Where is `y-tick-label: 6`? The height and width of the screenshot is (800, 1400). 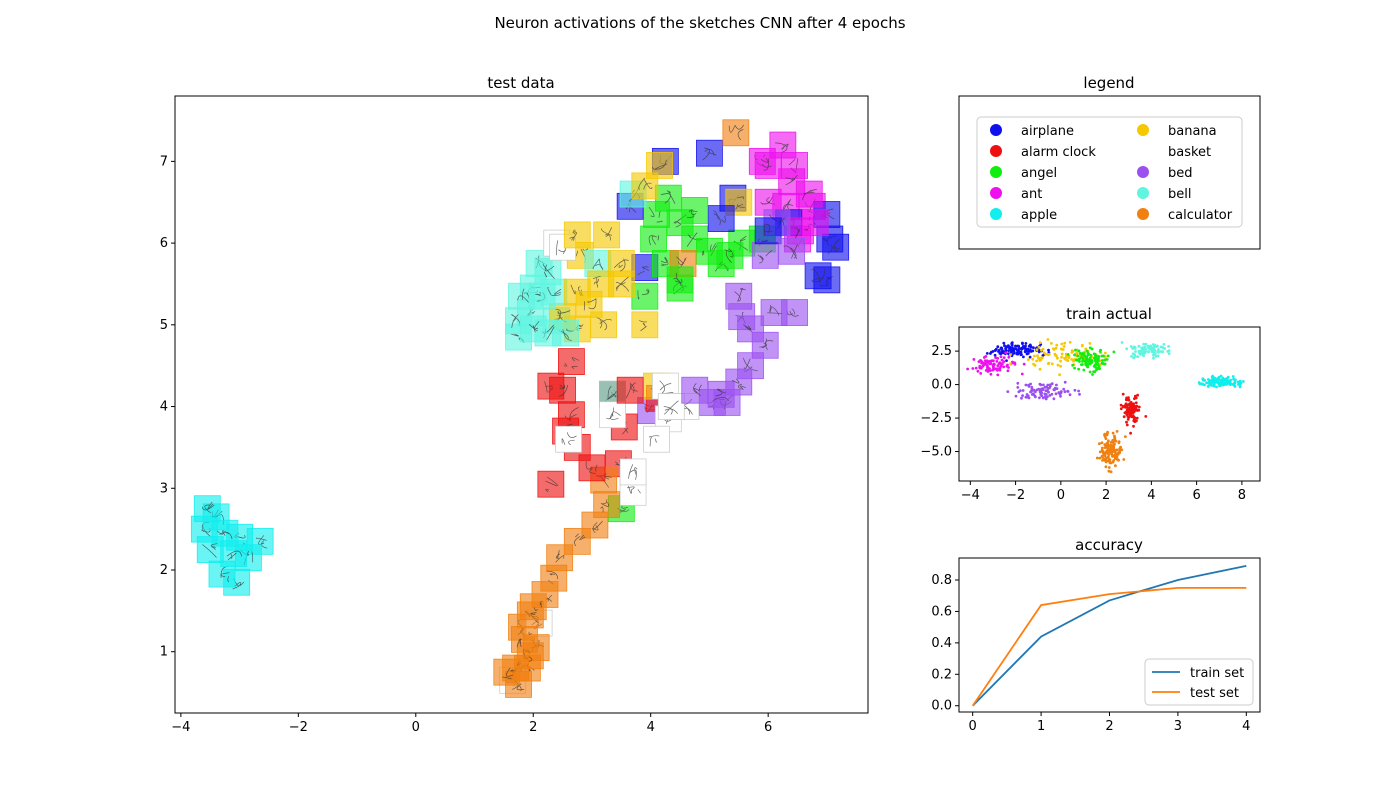 y-tick-label: 6 is located at coordinates (164, 243).